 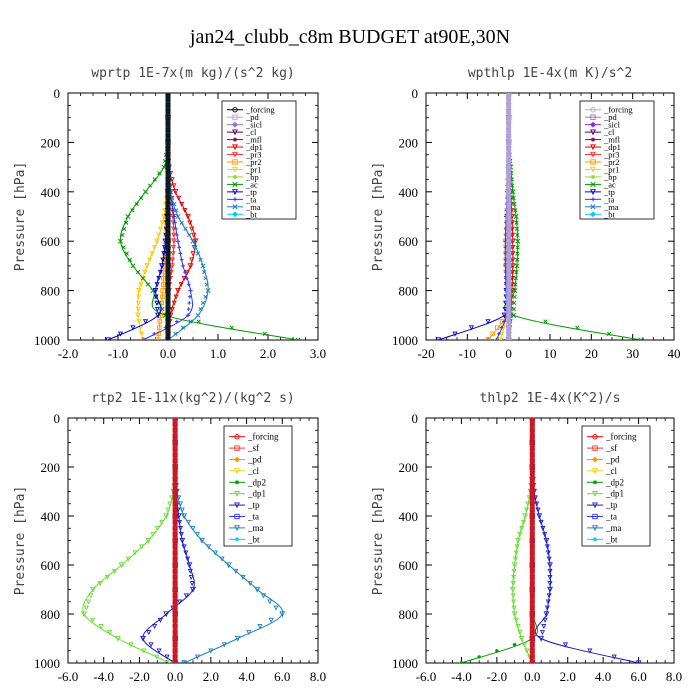 I want to click on legend-label: _dp2, so click(x=614, y=482).